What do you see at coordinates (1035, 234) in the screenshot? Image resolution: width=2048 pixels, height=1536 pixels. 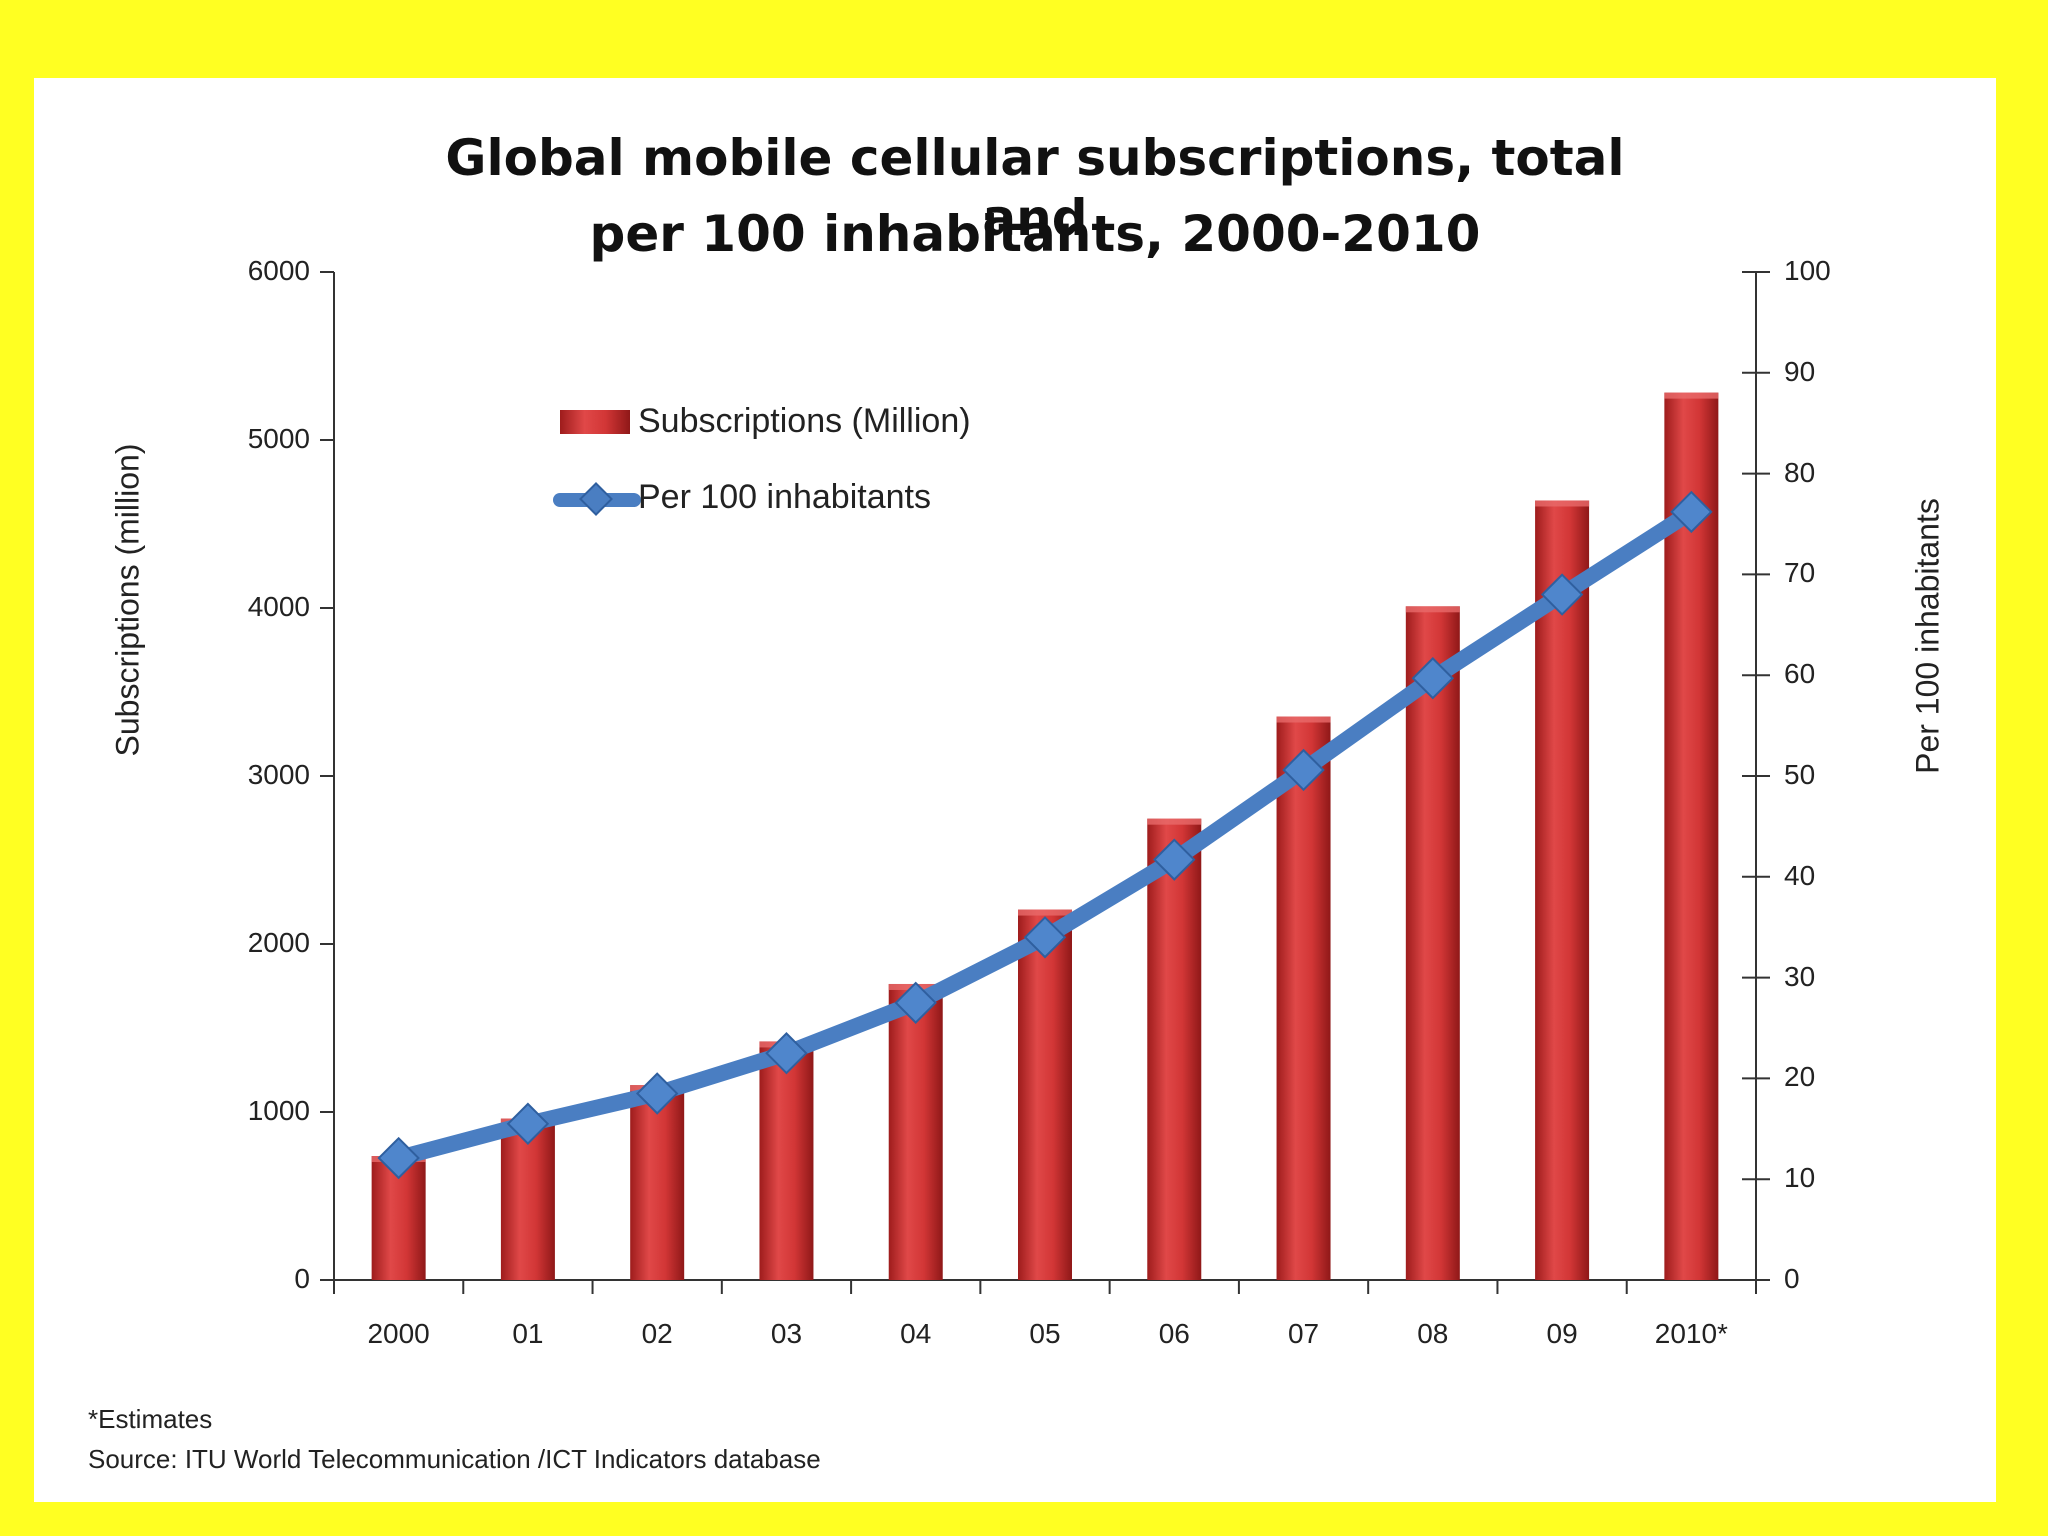 I see `chart-title-line-2: per 100 inhabitants, 2000-2010` at bounding box center [1035, 234].